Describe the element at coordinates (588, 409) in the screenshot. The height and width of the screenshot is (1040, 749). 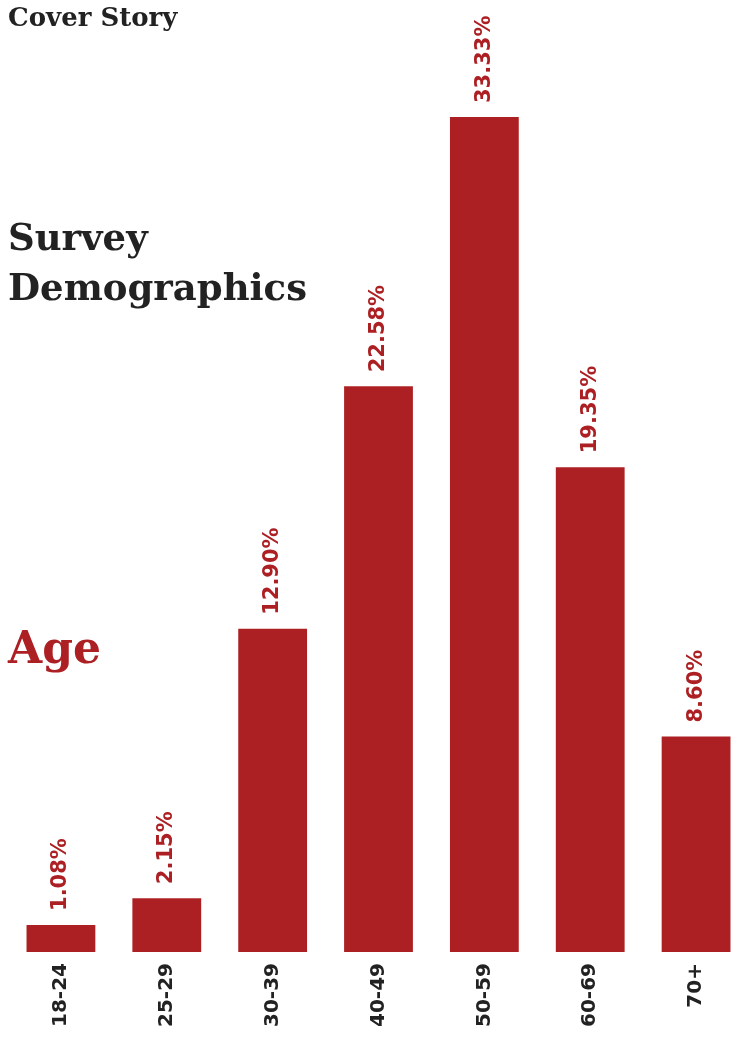
I see `data-label: 19.35%` at that location.